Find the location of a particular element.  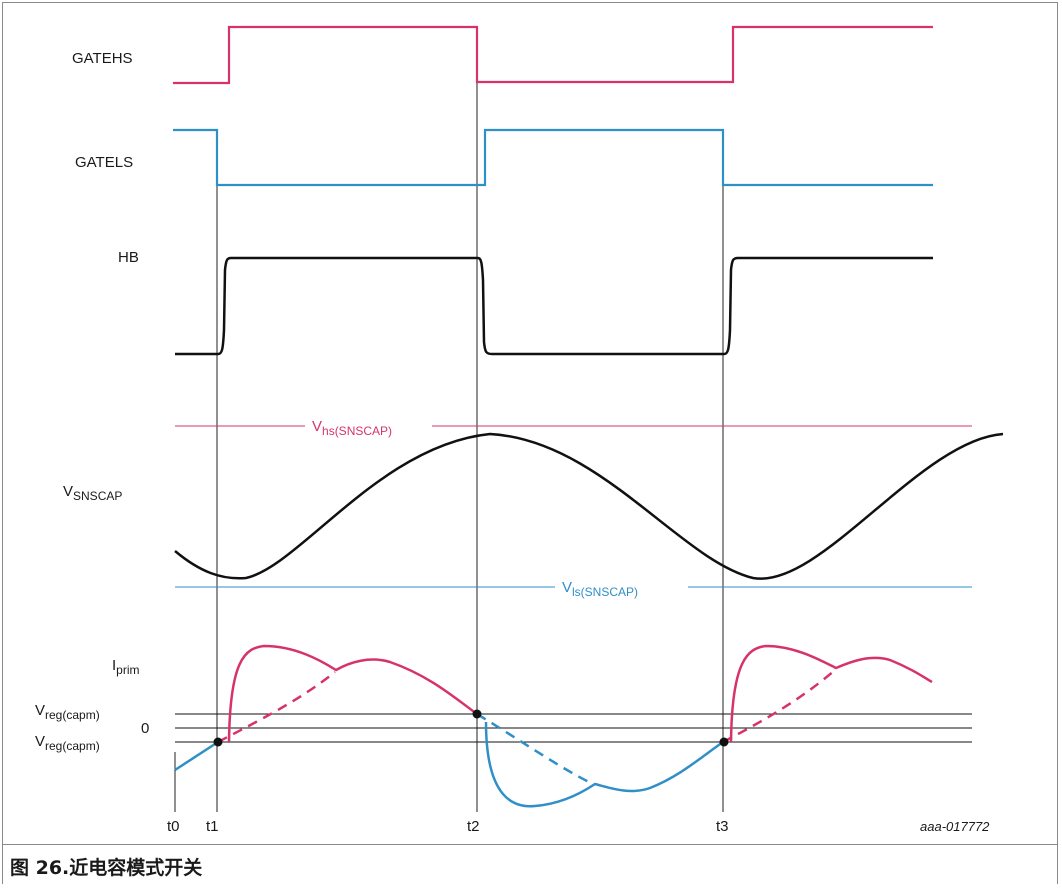

t1-dot is located at coordinates (218, 742).